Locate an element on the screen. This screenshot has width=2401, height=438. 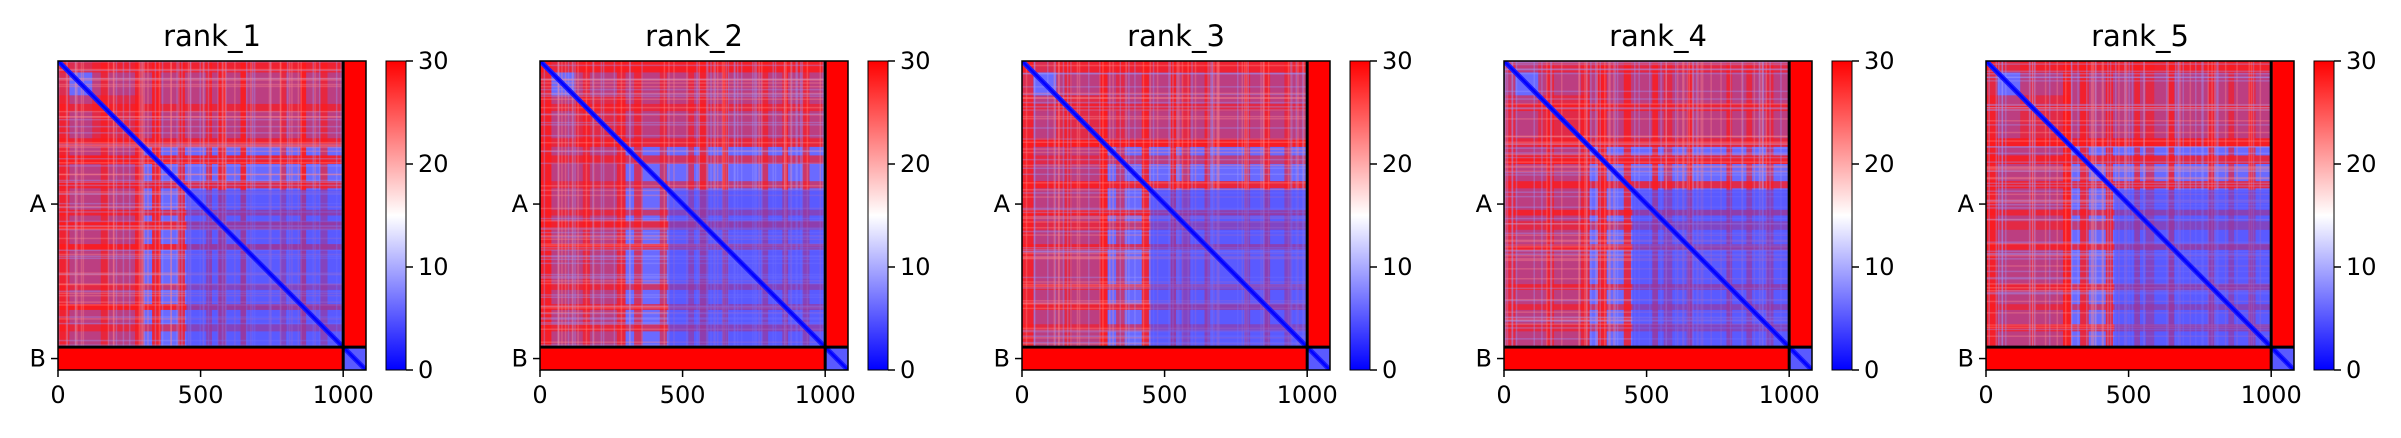
colorbar-tick-label: 10 is located at coordinates (1397, 267).